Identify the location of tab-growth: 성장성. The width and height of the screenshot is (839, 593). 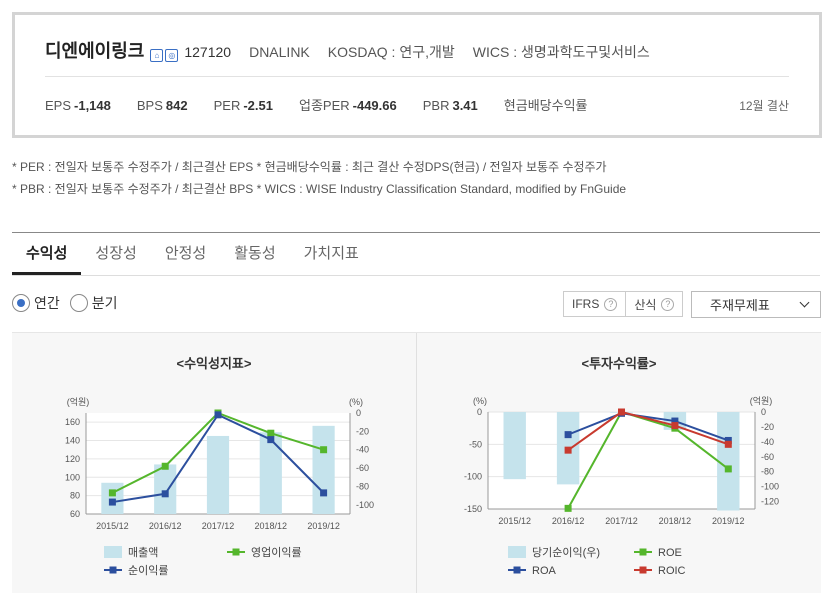
(116, 253).